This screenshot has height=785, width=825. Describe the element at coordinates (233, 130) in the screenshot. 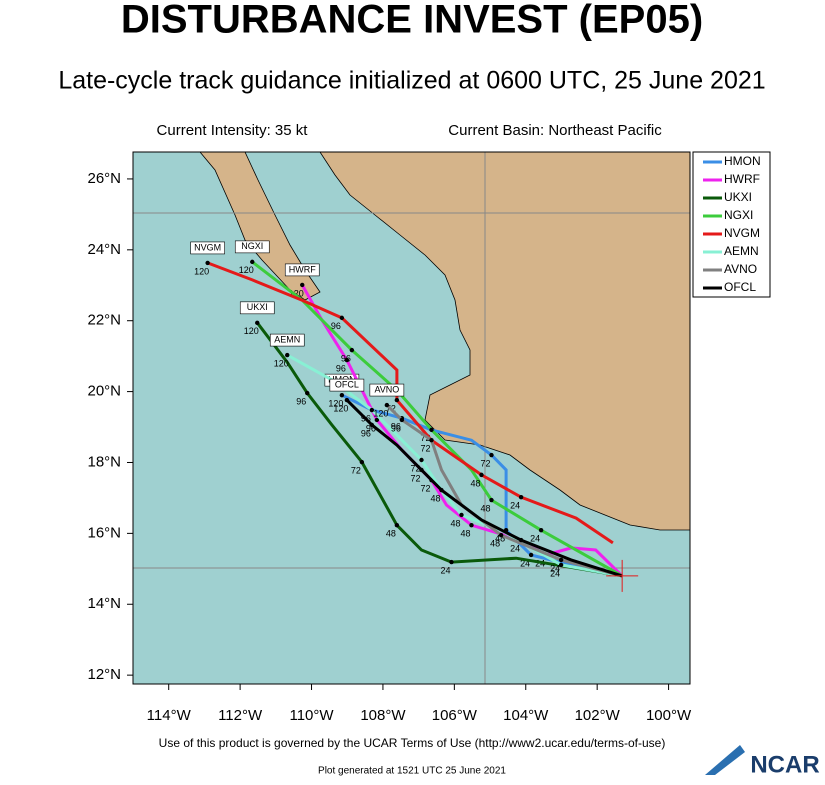

I see `intensity: Current Intensity: 35 kt` at that location.